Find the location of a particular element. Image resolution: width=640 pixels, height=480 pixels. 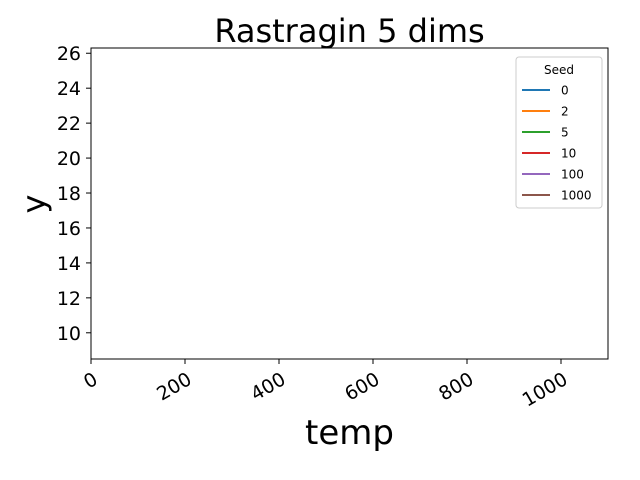

y-tick-label: 20 is located at coordinates (69, 159).